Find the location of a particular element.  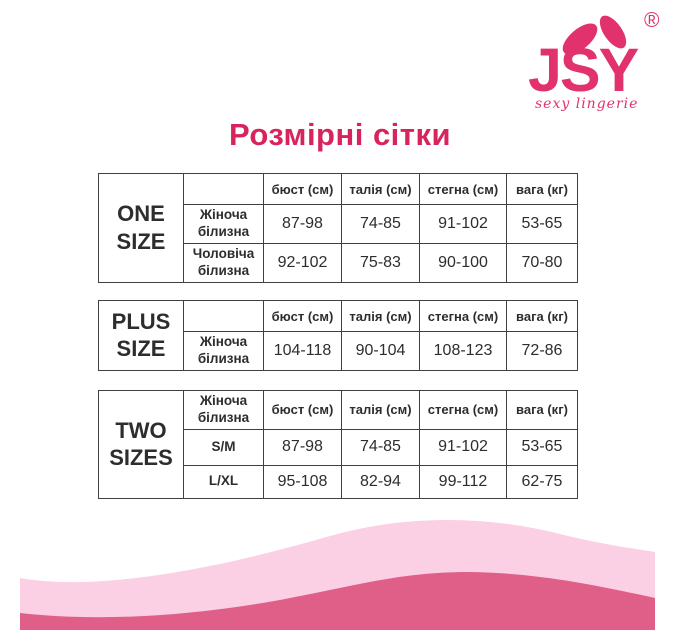

jsy-leaf-icon is located at coordinates (594, 35).